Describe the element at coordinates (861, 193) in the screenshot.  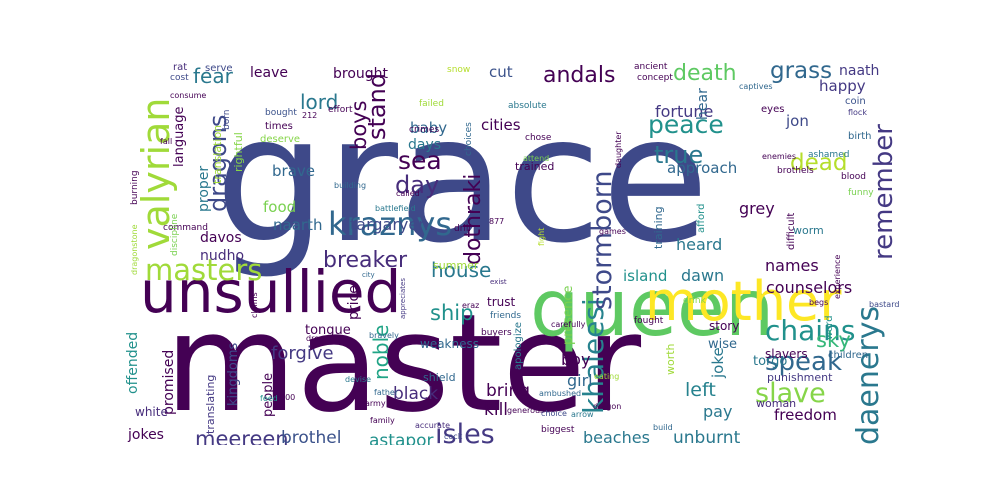
I see `word-funny: funny` at that location.